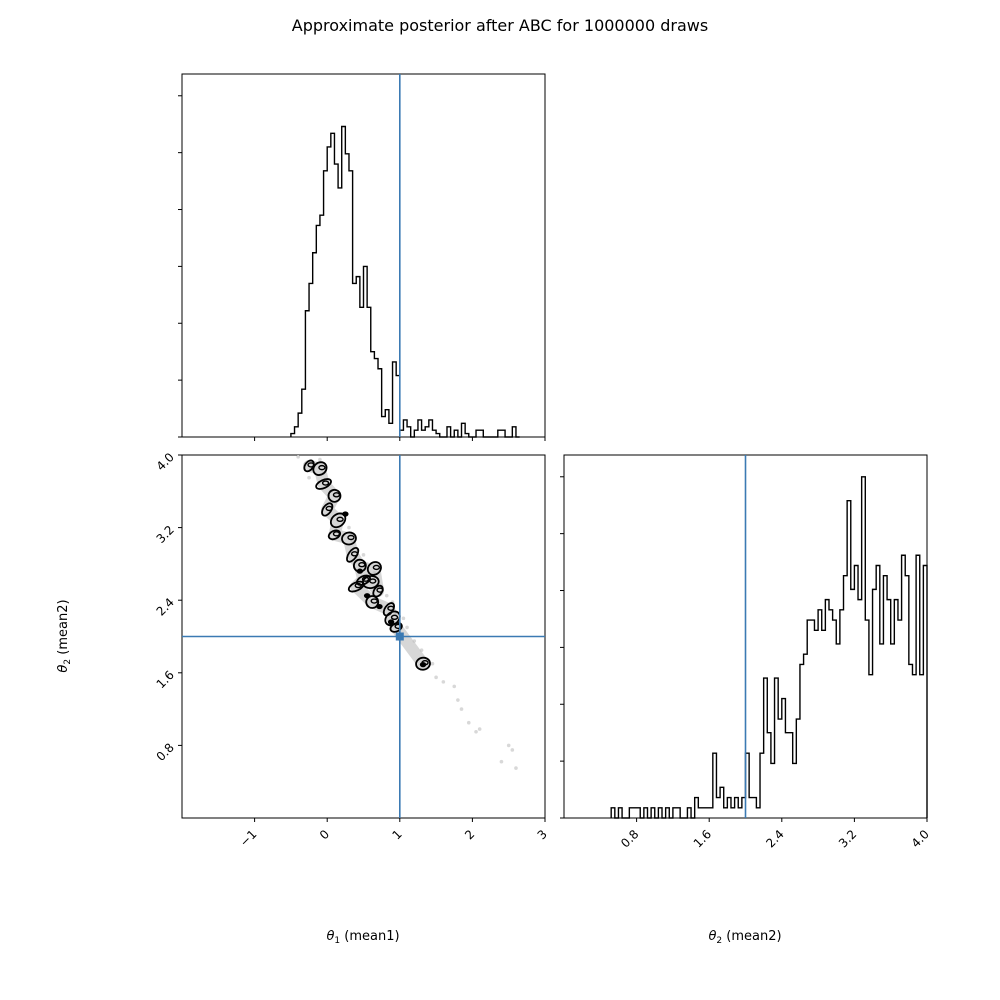 This screenshot has height=1000, width=1000. I want to click on x-tick-label: 4.0, so click(920, 838).